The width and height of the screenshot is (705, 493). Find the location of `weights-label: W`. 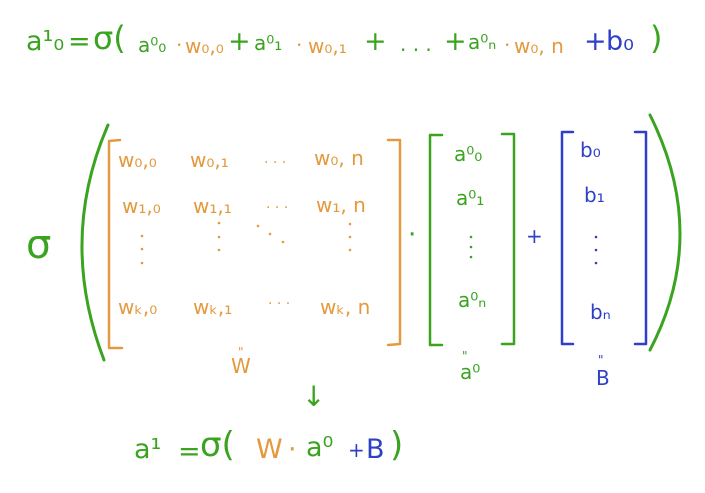

weights-label: W is located at coordinates (241, 366).